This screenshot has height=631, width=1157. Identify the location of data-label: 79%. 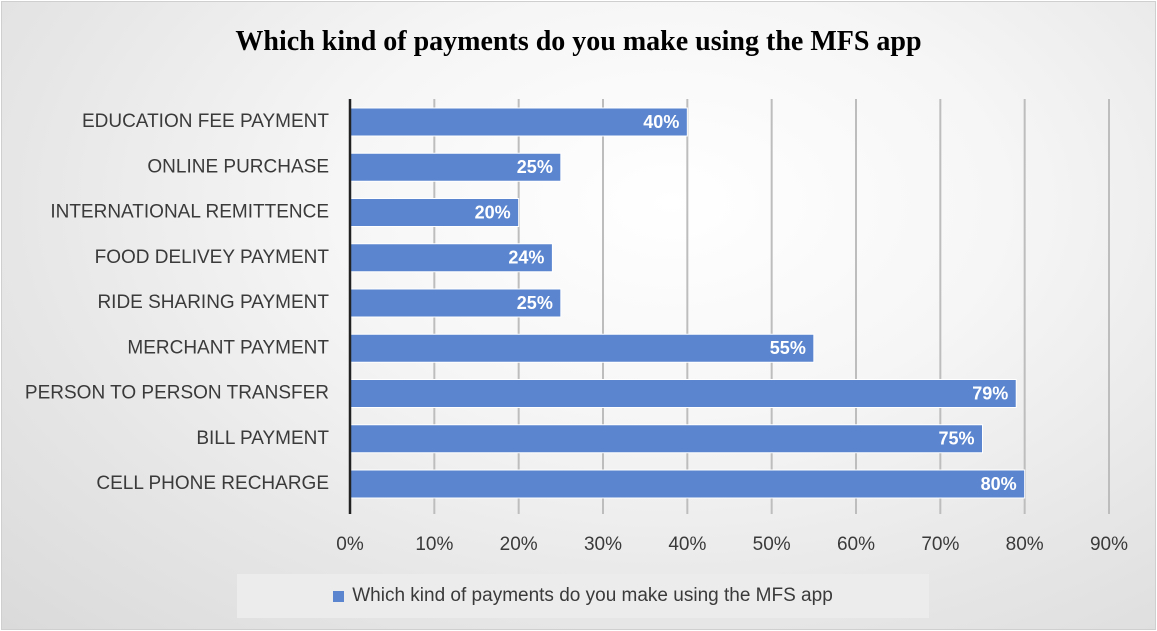
(990, 393).